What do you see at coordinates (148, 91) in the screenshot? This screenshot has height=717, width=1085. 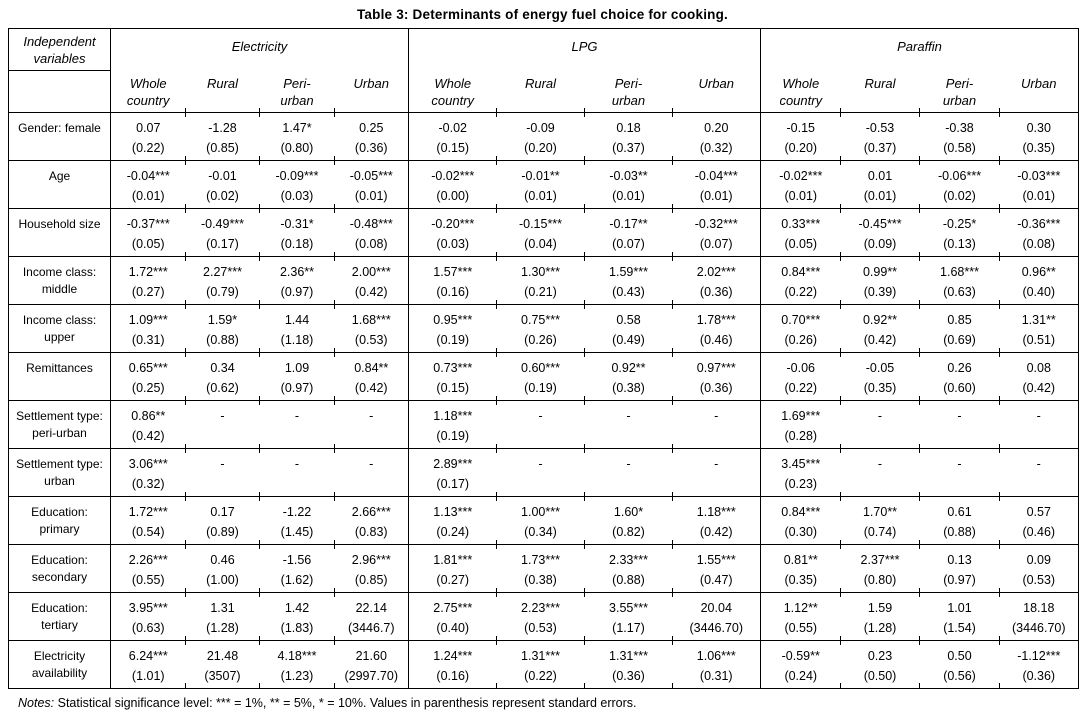 I see `column-header: Whole country` at bounding box center [148, 91].